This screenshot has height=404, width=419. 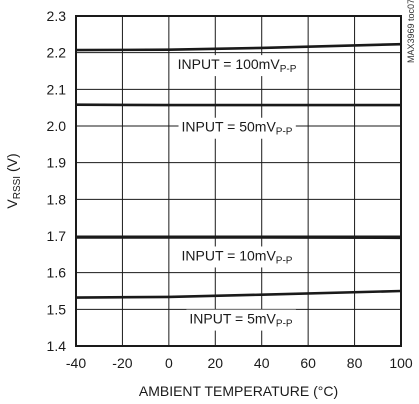 What do you see at coordinates (215, 363) in the screenshot?
I see `x-tick-label: 20` at bounding box center [215, 363].